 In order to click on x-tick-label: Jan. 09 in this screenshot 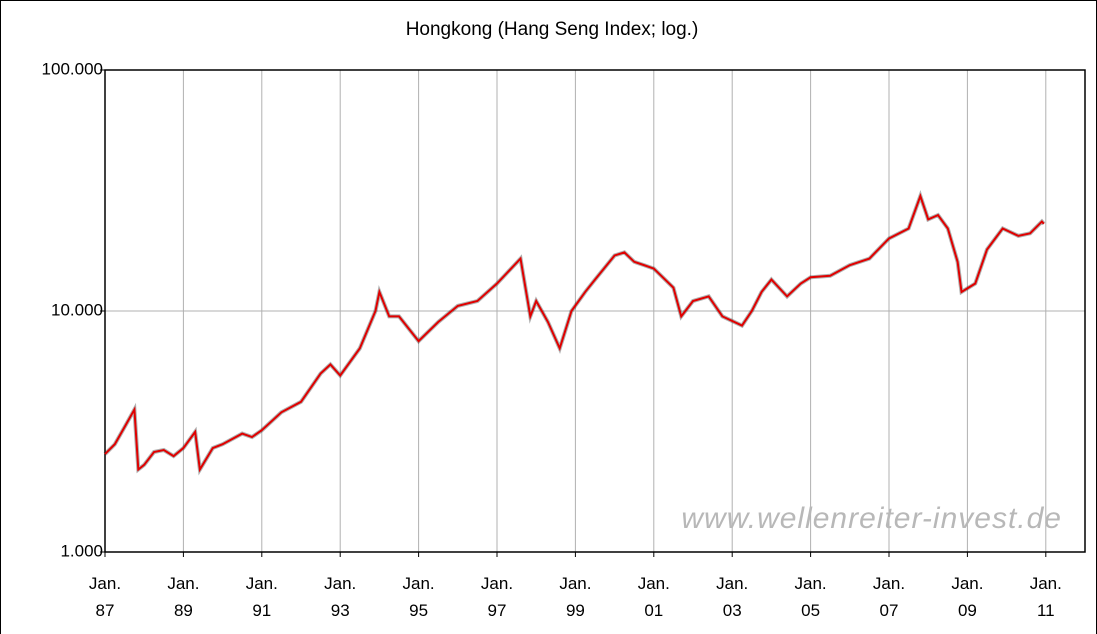, I will do `click(967, 597)`.